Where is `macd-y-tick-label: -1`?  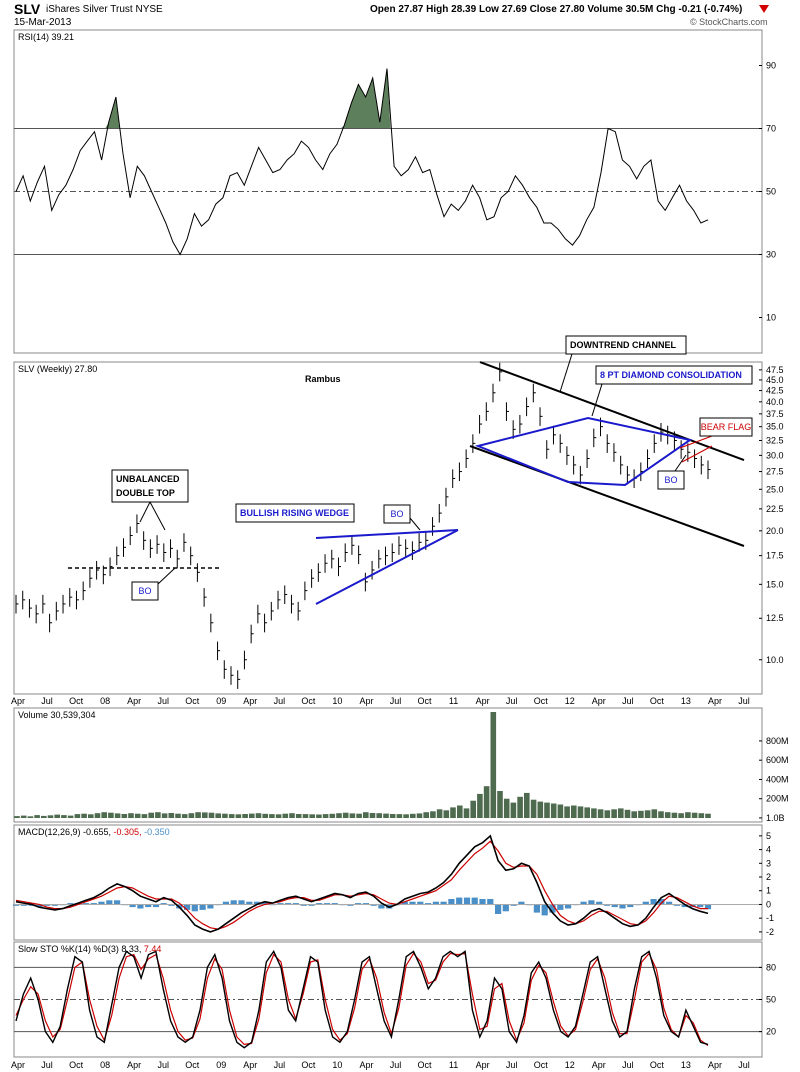
macd-y-tick-label: -1 is located at coordinates (770, 918).